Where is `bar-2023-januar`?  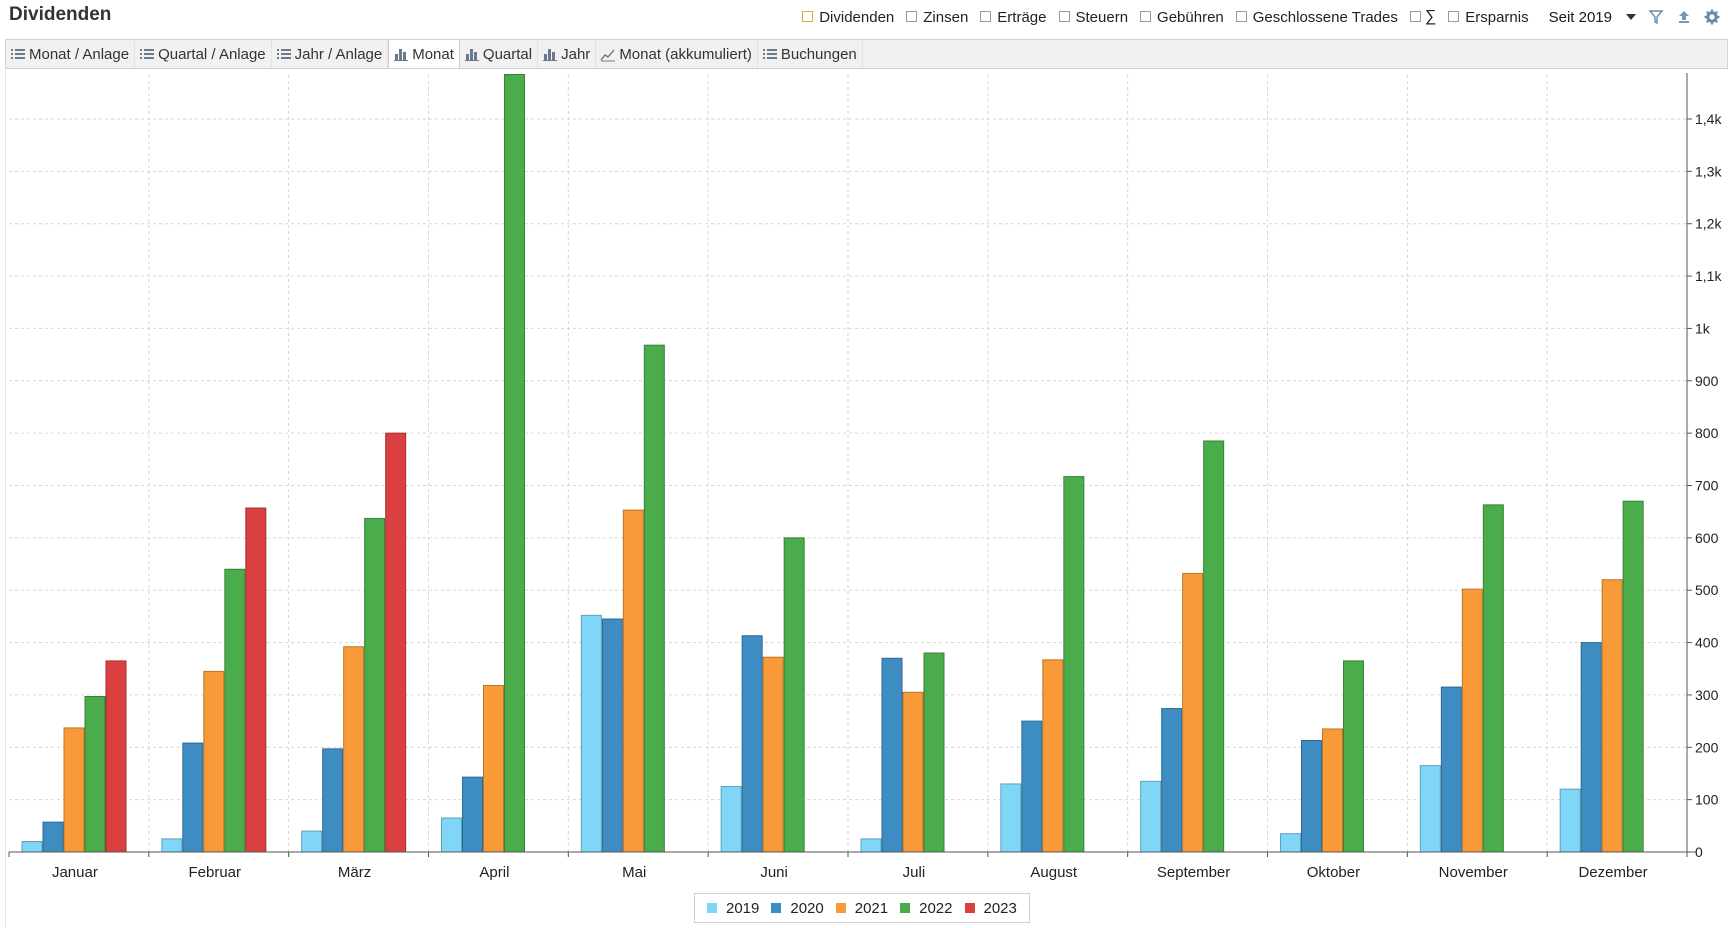 bar-2023-januar is located at coordinates (116, 756).